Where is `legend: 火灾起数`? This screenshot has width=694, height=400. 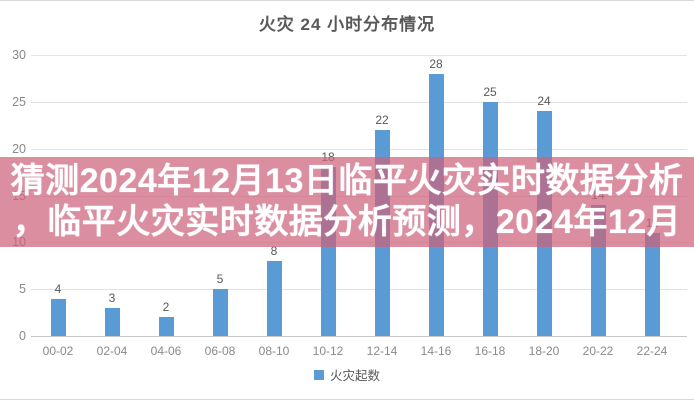
legend: 火灾起数 is located at coordinates (347, 374).